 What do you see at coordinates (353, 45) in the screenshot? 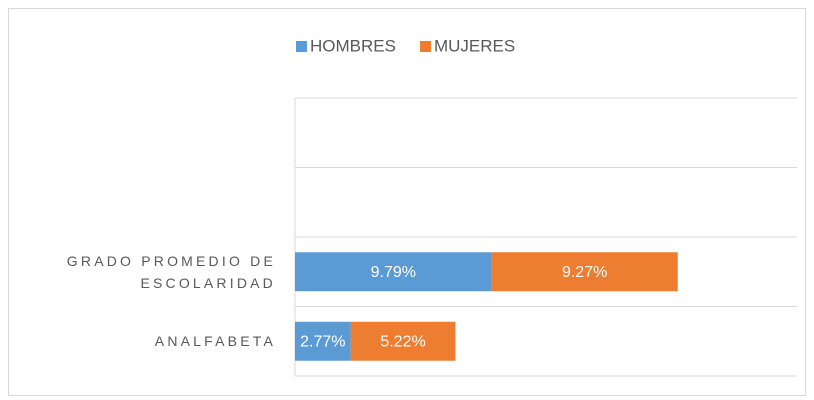
I see `legend-label: HOMBRES` at bounding box center [353, 45].